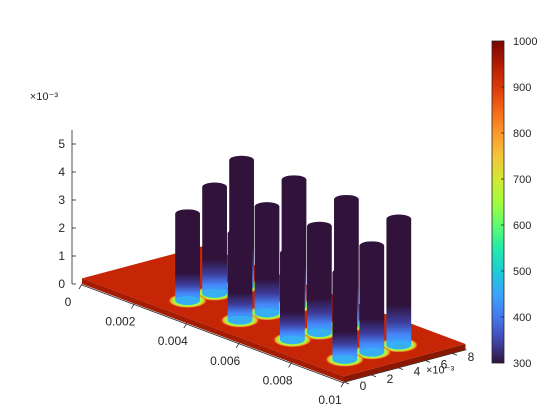 Image resolution: width=560 pixels, height=420 pixels. What do you see at coordinates (225, 361) in the screenshot?
I see `x-tick-label: 0.006` at bounding box center [225, 361].